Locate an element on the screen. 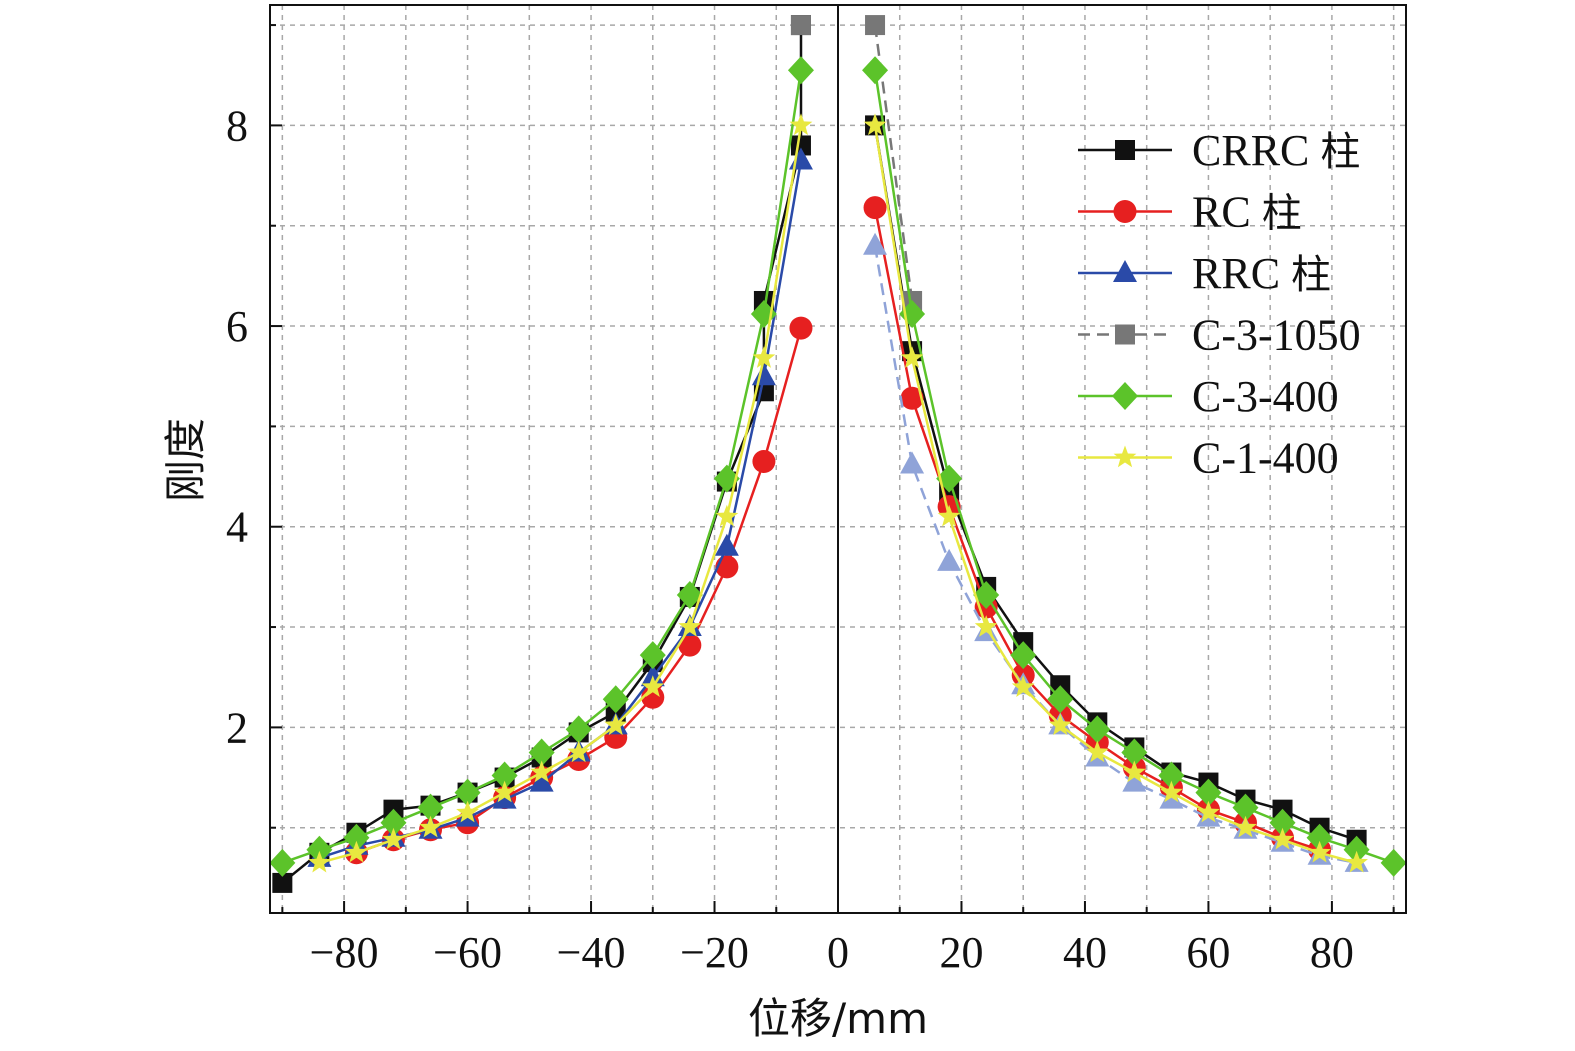 The height and width of the screenshot is (1051, 1575). legend-label: RC 柱 is located at coordinates (1247, 212).